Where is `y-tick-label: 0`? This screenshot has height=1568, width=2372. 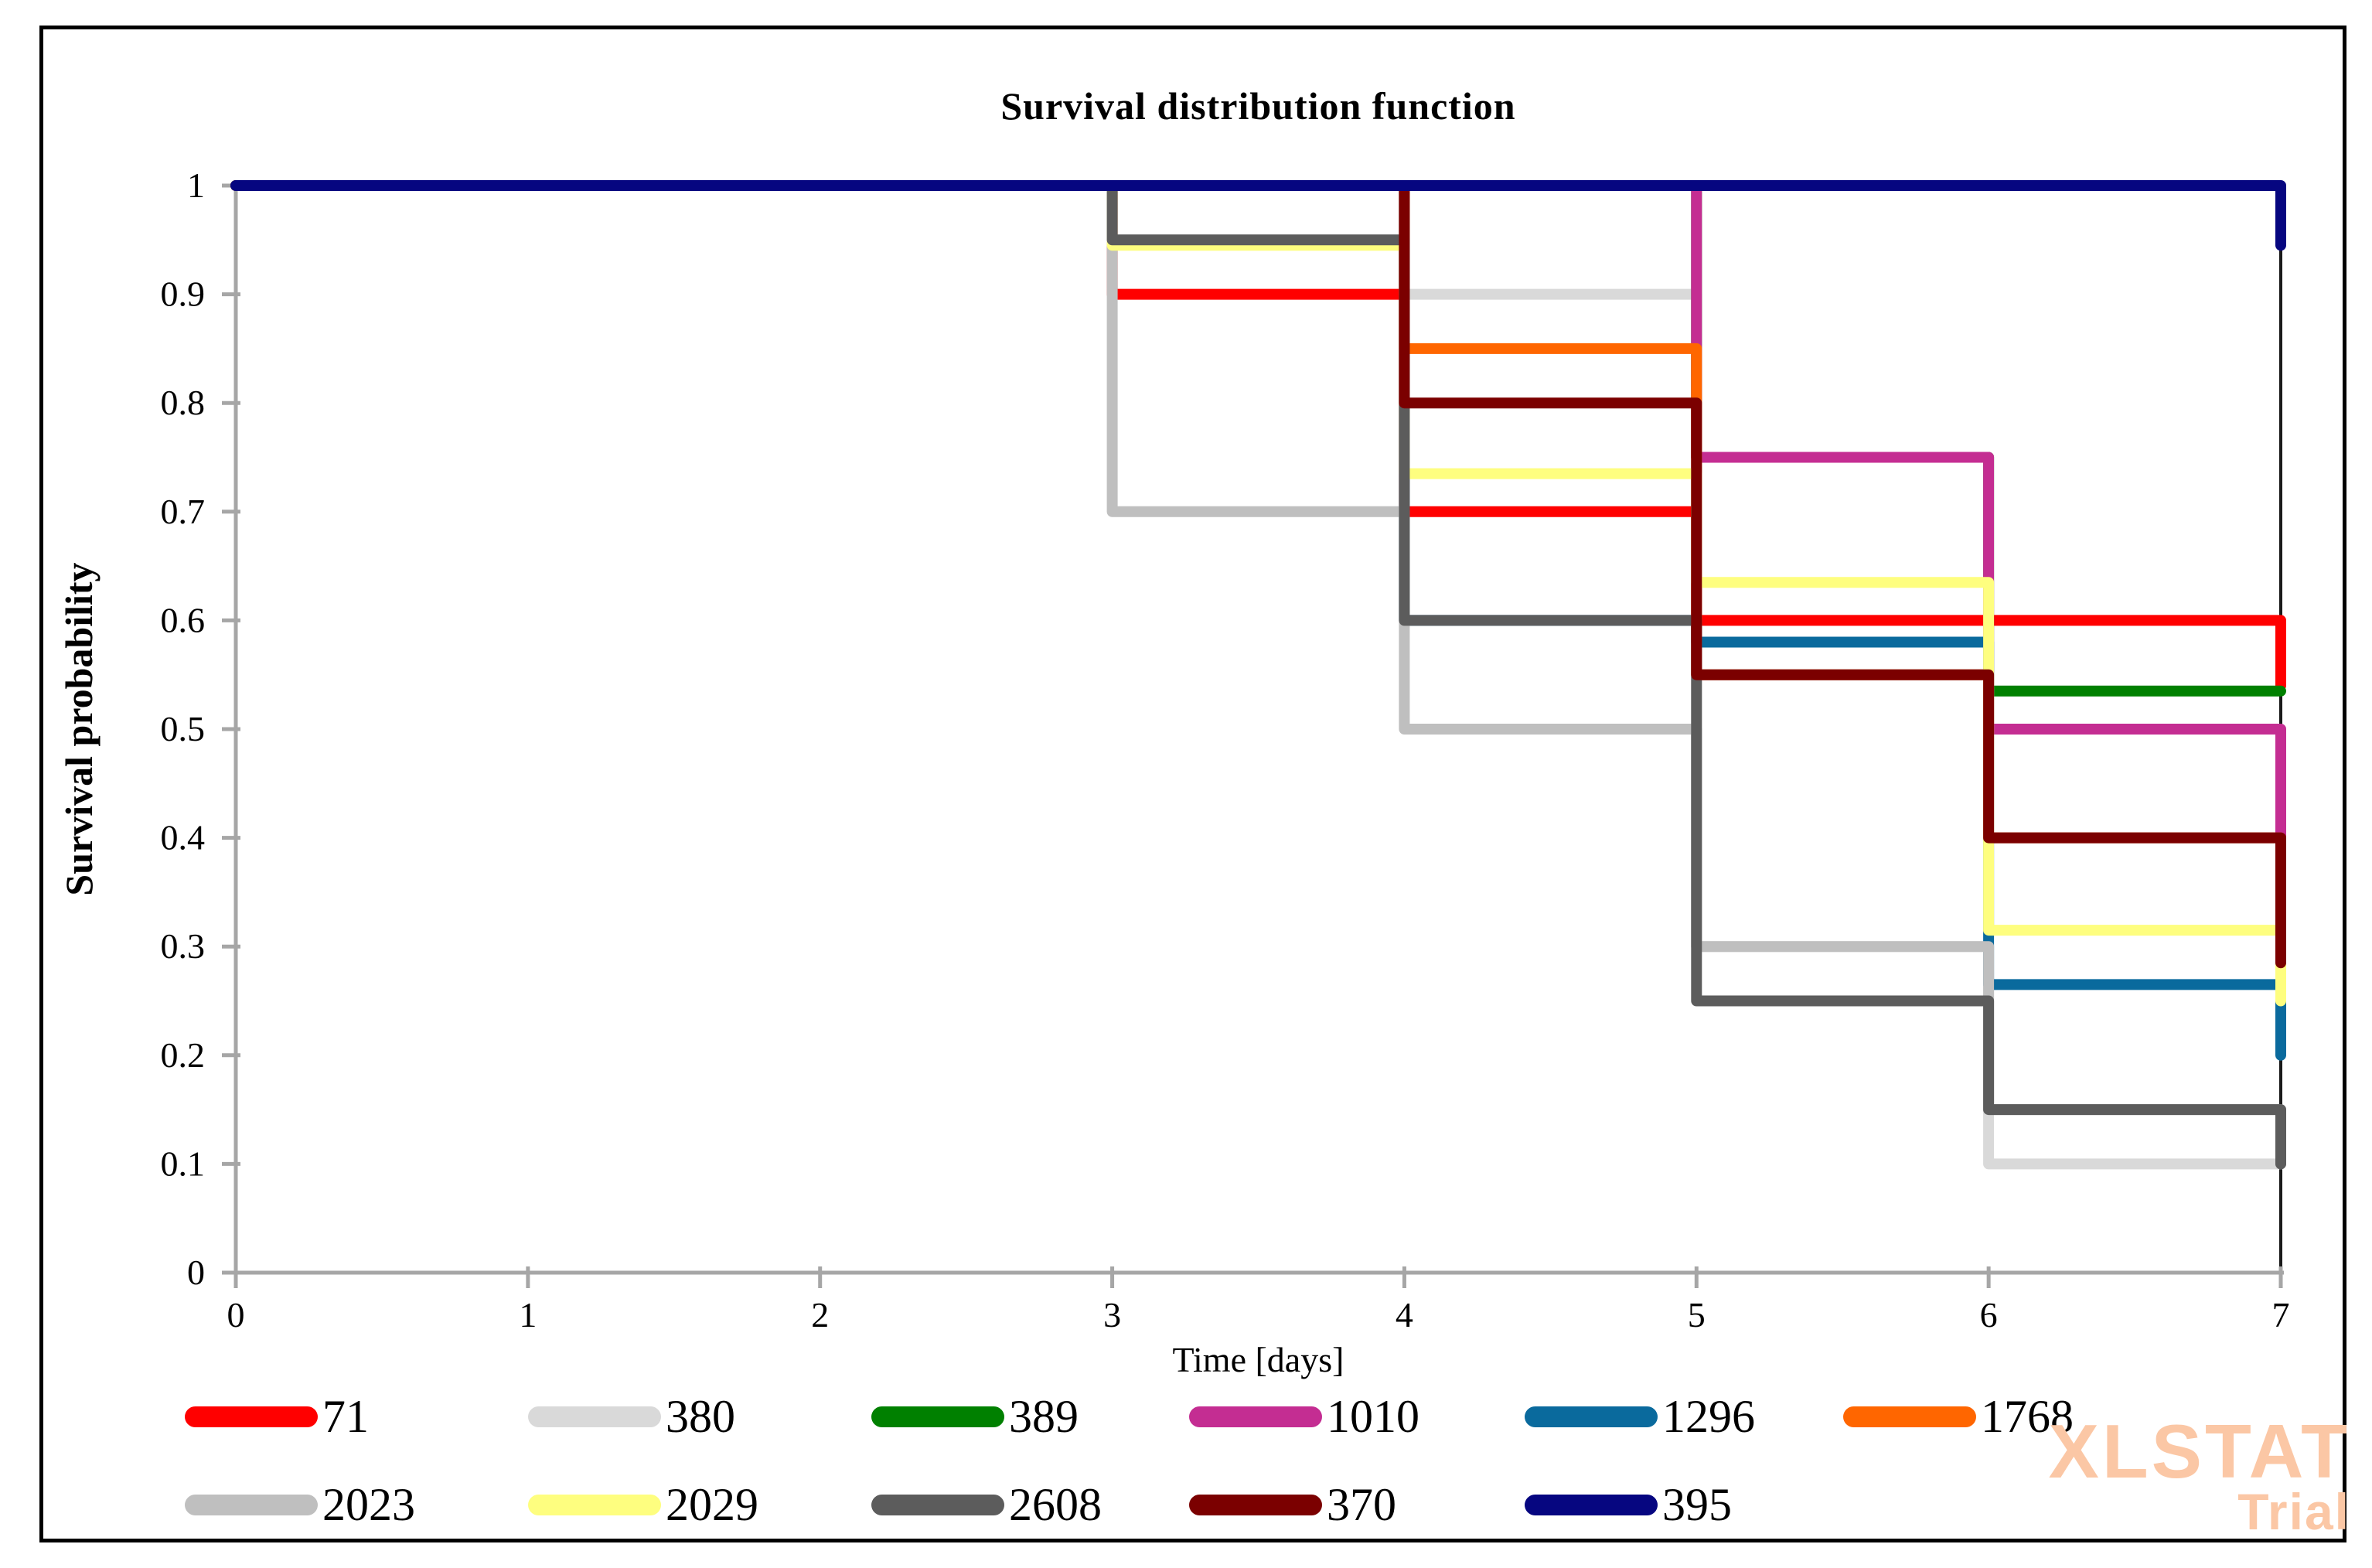
y-tick-label: 0 is located at coordinates (196, 1272).